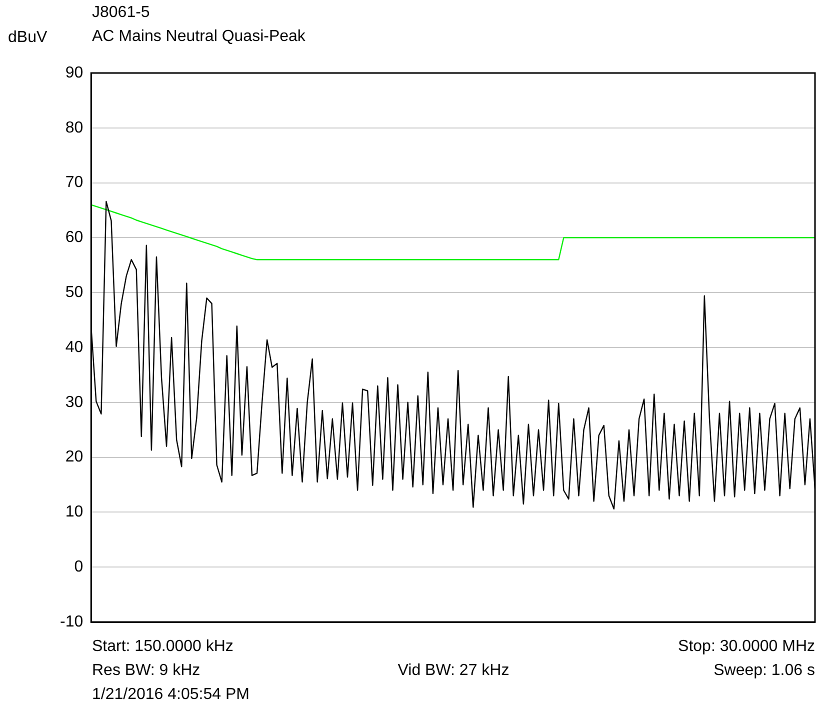  What do you see at coordinates (763, 671) in the screenshot?
I see `text: Sweep: 1.06 s` at bounding box center [763, 671].